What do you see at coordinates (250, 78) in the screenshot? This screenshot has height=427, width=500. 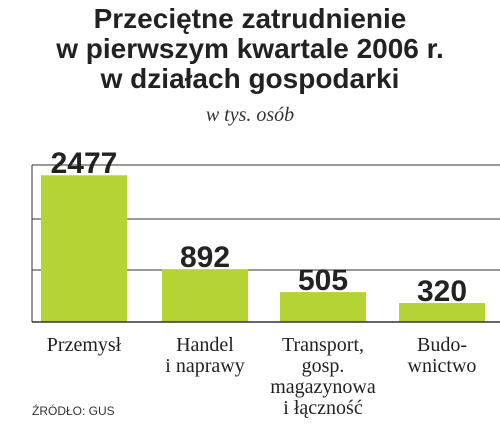 I see `chart-title-line: w działach gospodarki` at bounding box center [250, 78].